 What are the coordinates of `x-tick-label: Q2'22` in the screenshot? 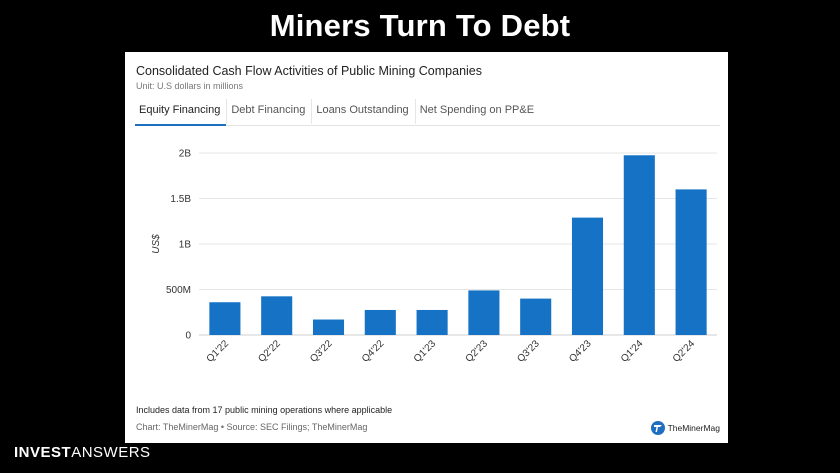 It's located at (269, 351).